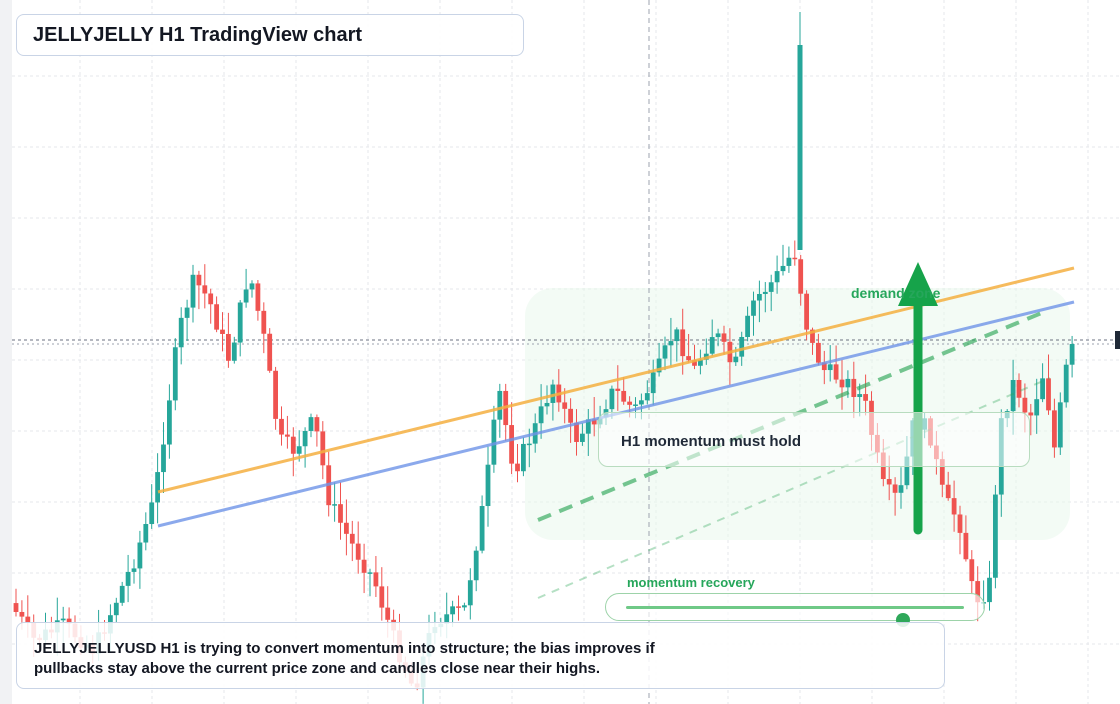 This screenshot has width=1120, height=704. I want to click on momentum-label: H1 momentum must hold, so click(711, 441).